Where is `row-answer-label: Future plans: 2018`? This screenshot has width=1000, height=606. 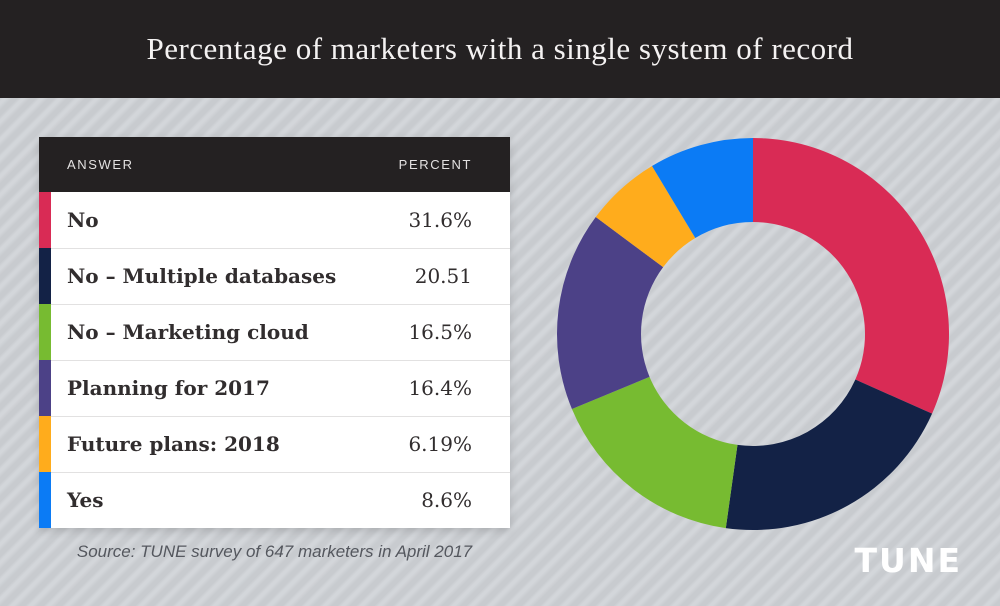 row-answer-label: Future plans: 2018 is located at coordinates (173, 444).